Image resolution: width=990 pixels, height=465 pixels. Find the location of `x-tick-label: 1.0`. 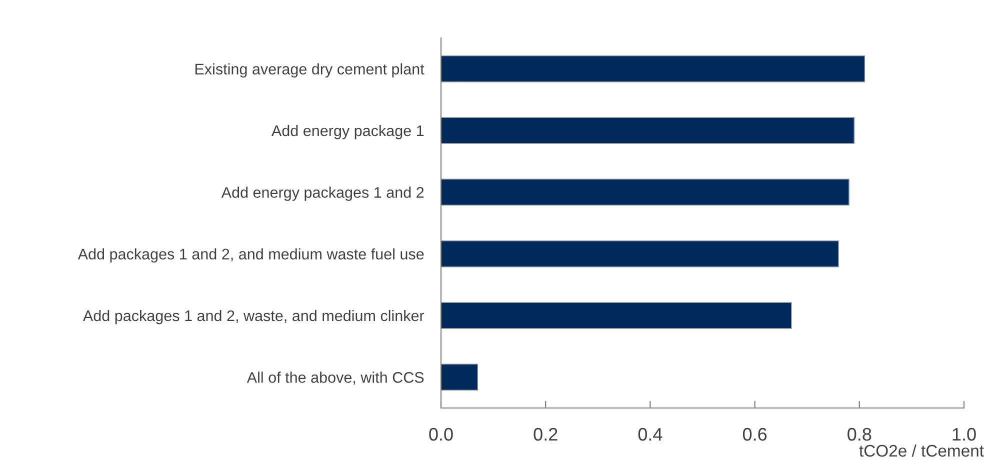

x-tick-label: 1.0 is located at coordinates (964, 434).